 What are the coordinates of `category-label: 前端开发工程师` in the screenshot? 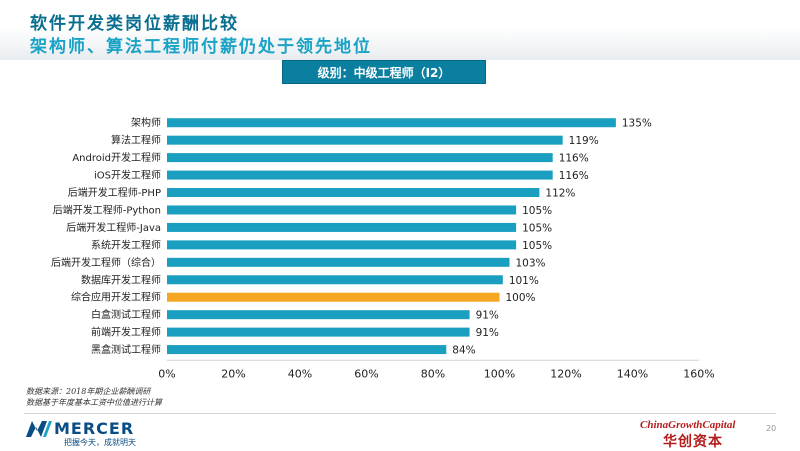 It's located at (126, 332).